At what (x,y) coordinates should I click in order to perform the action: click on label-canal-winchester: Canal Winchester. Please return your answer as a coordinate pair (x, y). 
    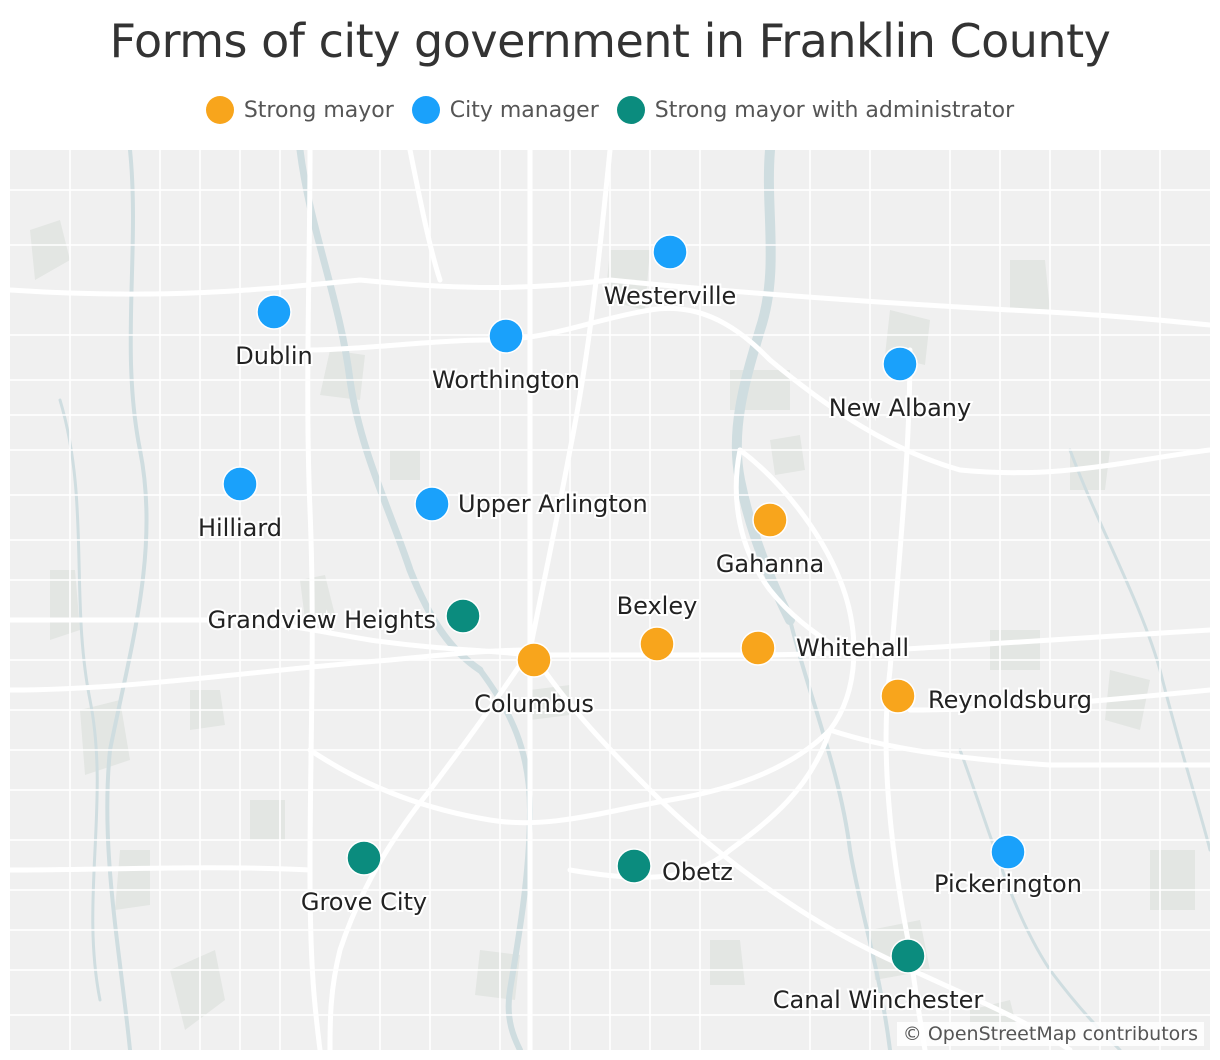
    Looking at the image, I should click on (878, 1000).